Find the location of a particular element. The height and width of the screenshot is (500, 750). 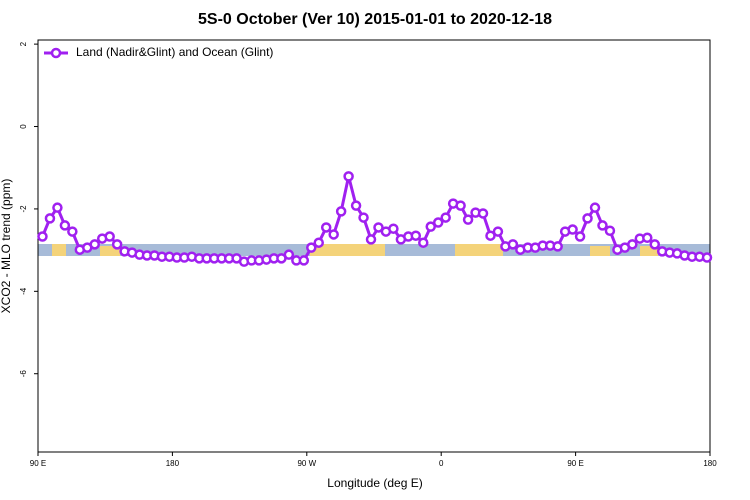

y-axis-label: XCO2 - MLO trend (ppm) is located at coordinates (6, 246).